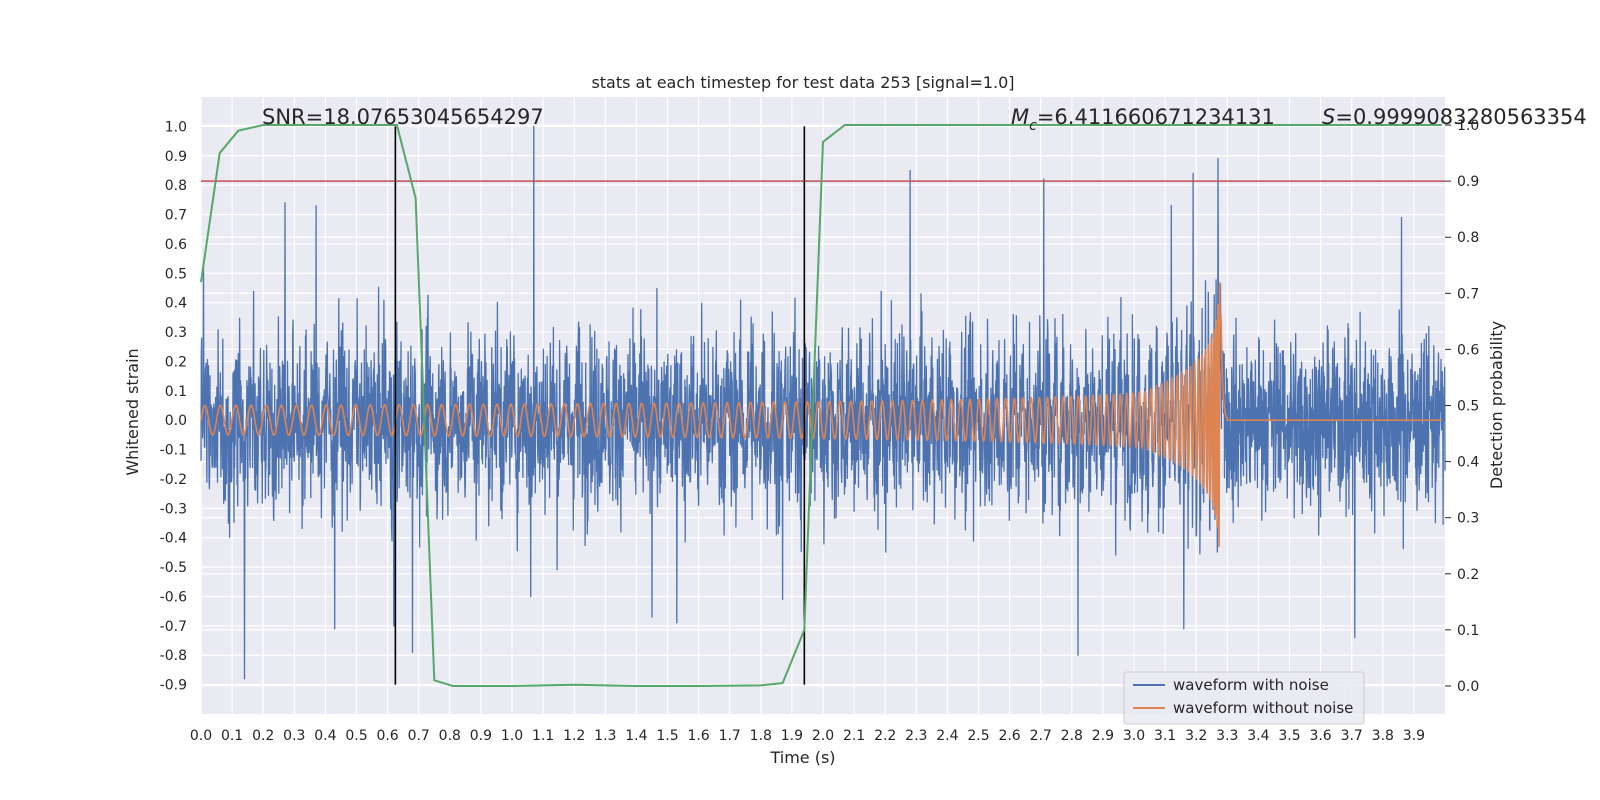 The height and width of the screenshot is (800, 1600). What do you see at coordinates (176, 157) in the screenshot?
I see `y-tick-label: 0.9` at bounding box center [176, 157].